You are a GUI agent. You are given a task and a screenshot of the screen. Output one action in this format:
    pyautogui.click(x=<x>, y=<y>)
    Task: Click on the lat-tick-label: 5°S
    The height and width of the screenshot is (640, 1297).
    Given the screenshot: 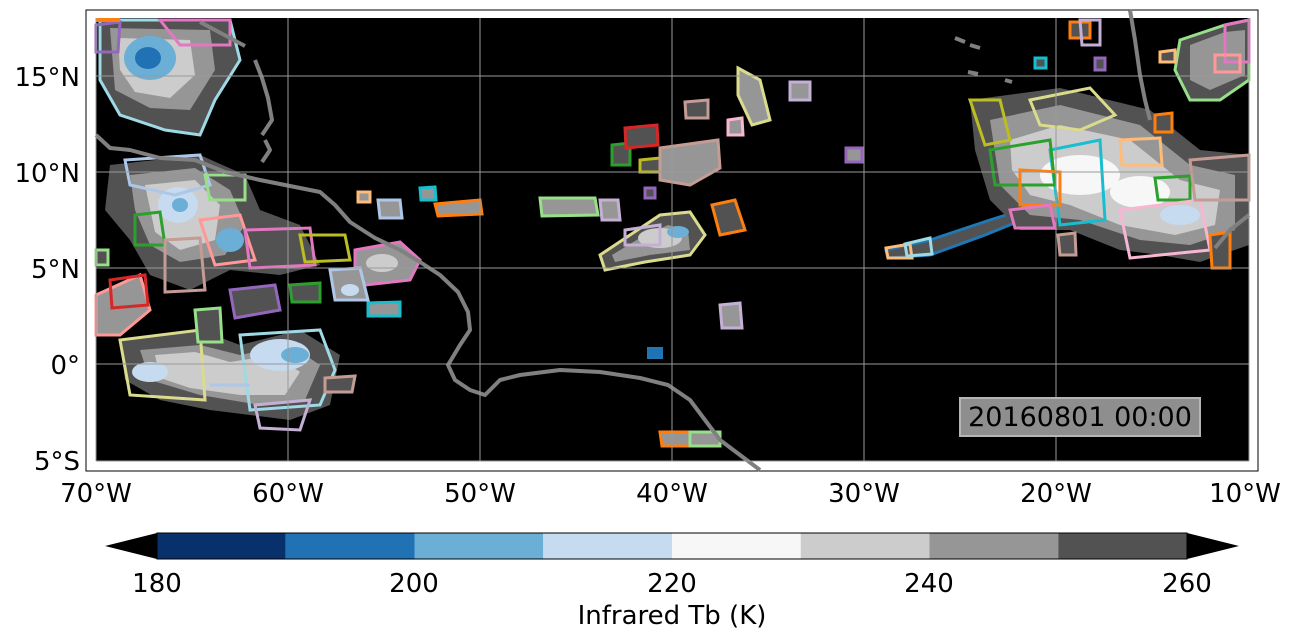 What is the action you would take?
    pyautogui.click(x=57, y=462)
    